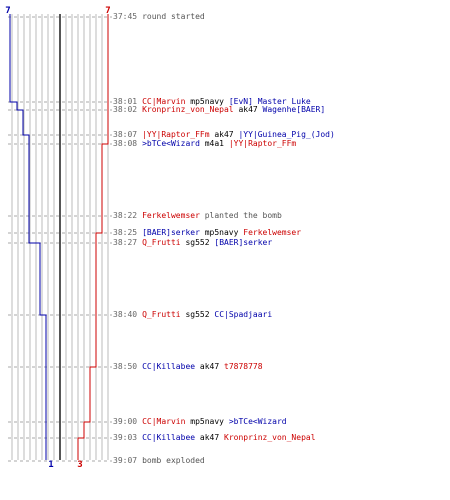 This screenshot has height=500, width=450. Describe the element at coordinates (125, 437) in the screenshot. I see `event-time: 39:03` at that location.